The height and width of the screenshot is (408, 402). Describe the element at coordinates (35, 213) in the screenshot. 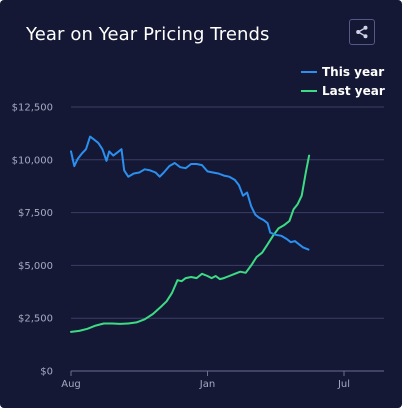

I see `y-tick-label-3: $7,500` at that location.